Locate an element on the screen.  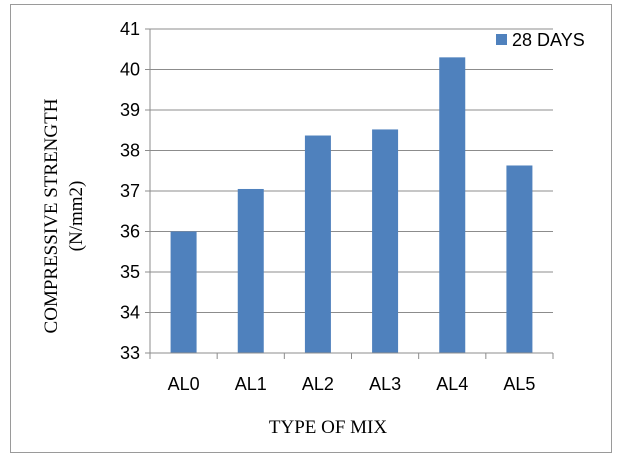
bar-al1 is located at coordinates (250, 270).